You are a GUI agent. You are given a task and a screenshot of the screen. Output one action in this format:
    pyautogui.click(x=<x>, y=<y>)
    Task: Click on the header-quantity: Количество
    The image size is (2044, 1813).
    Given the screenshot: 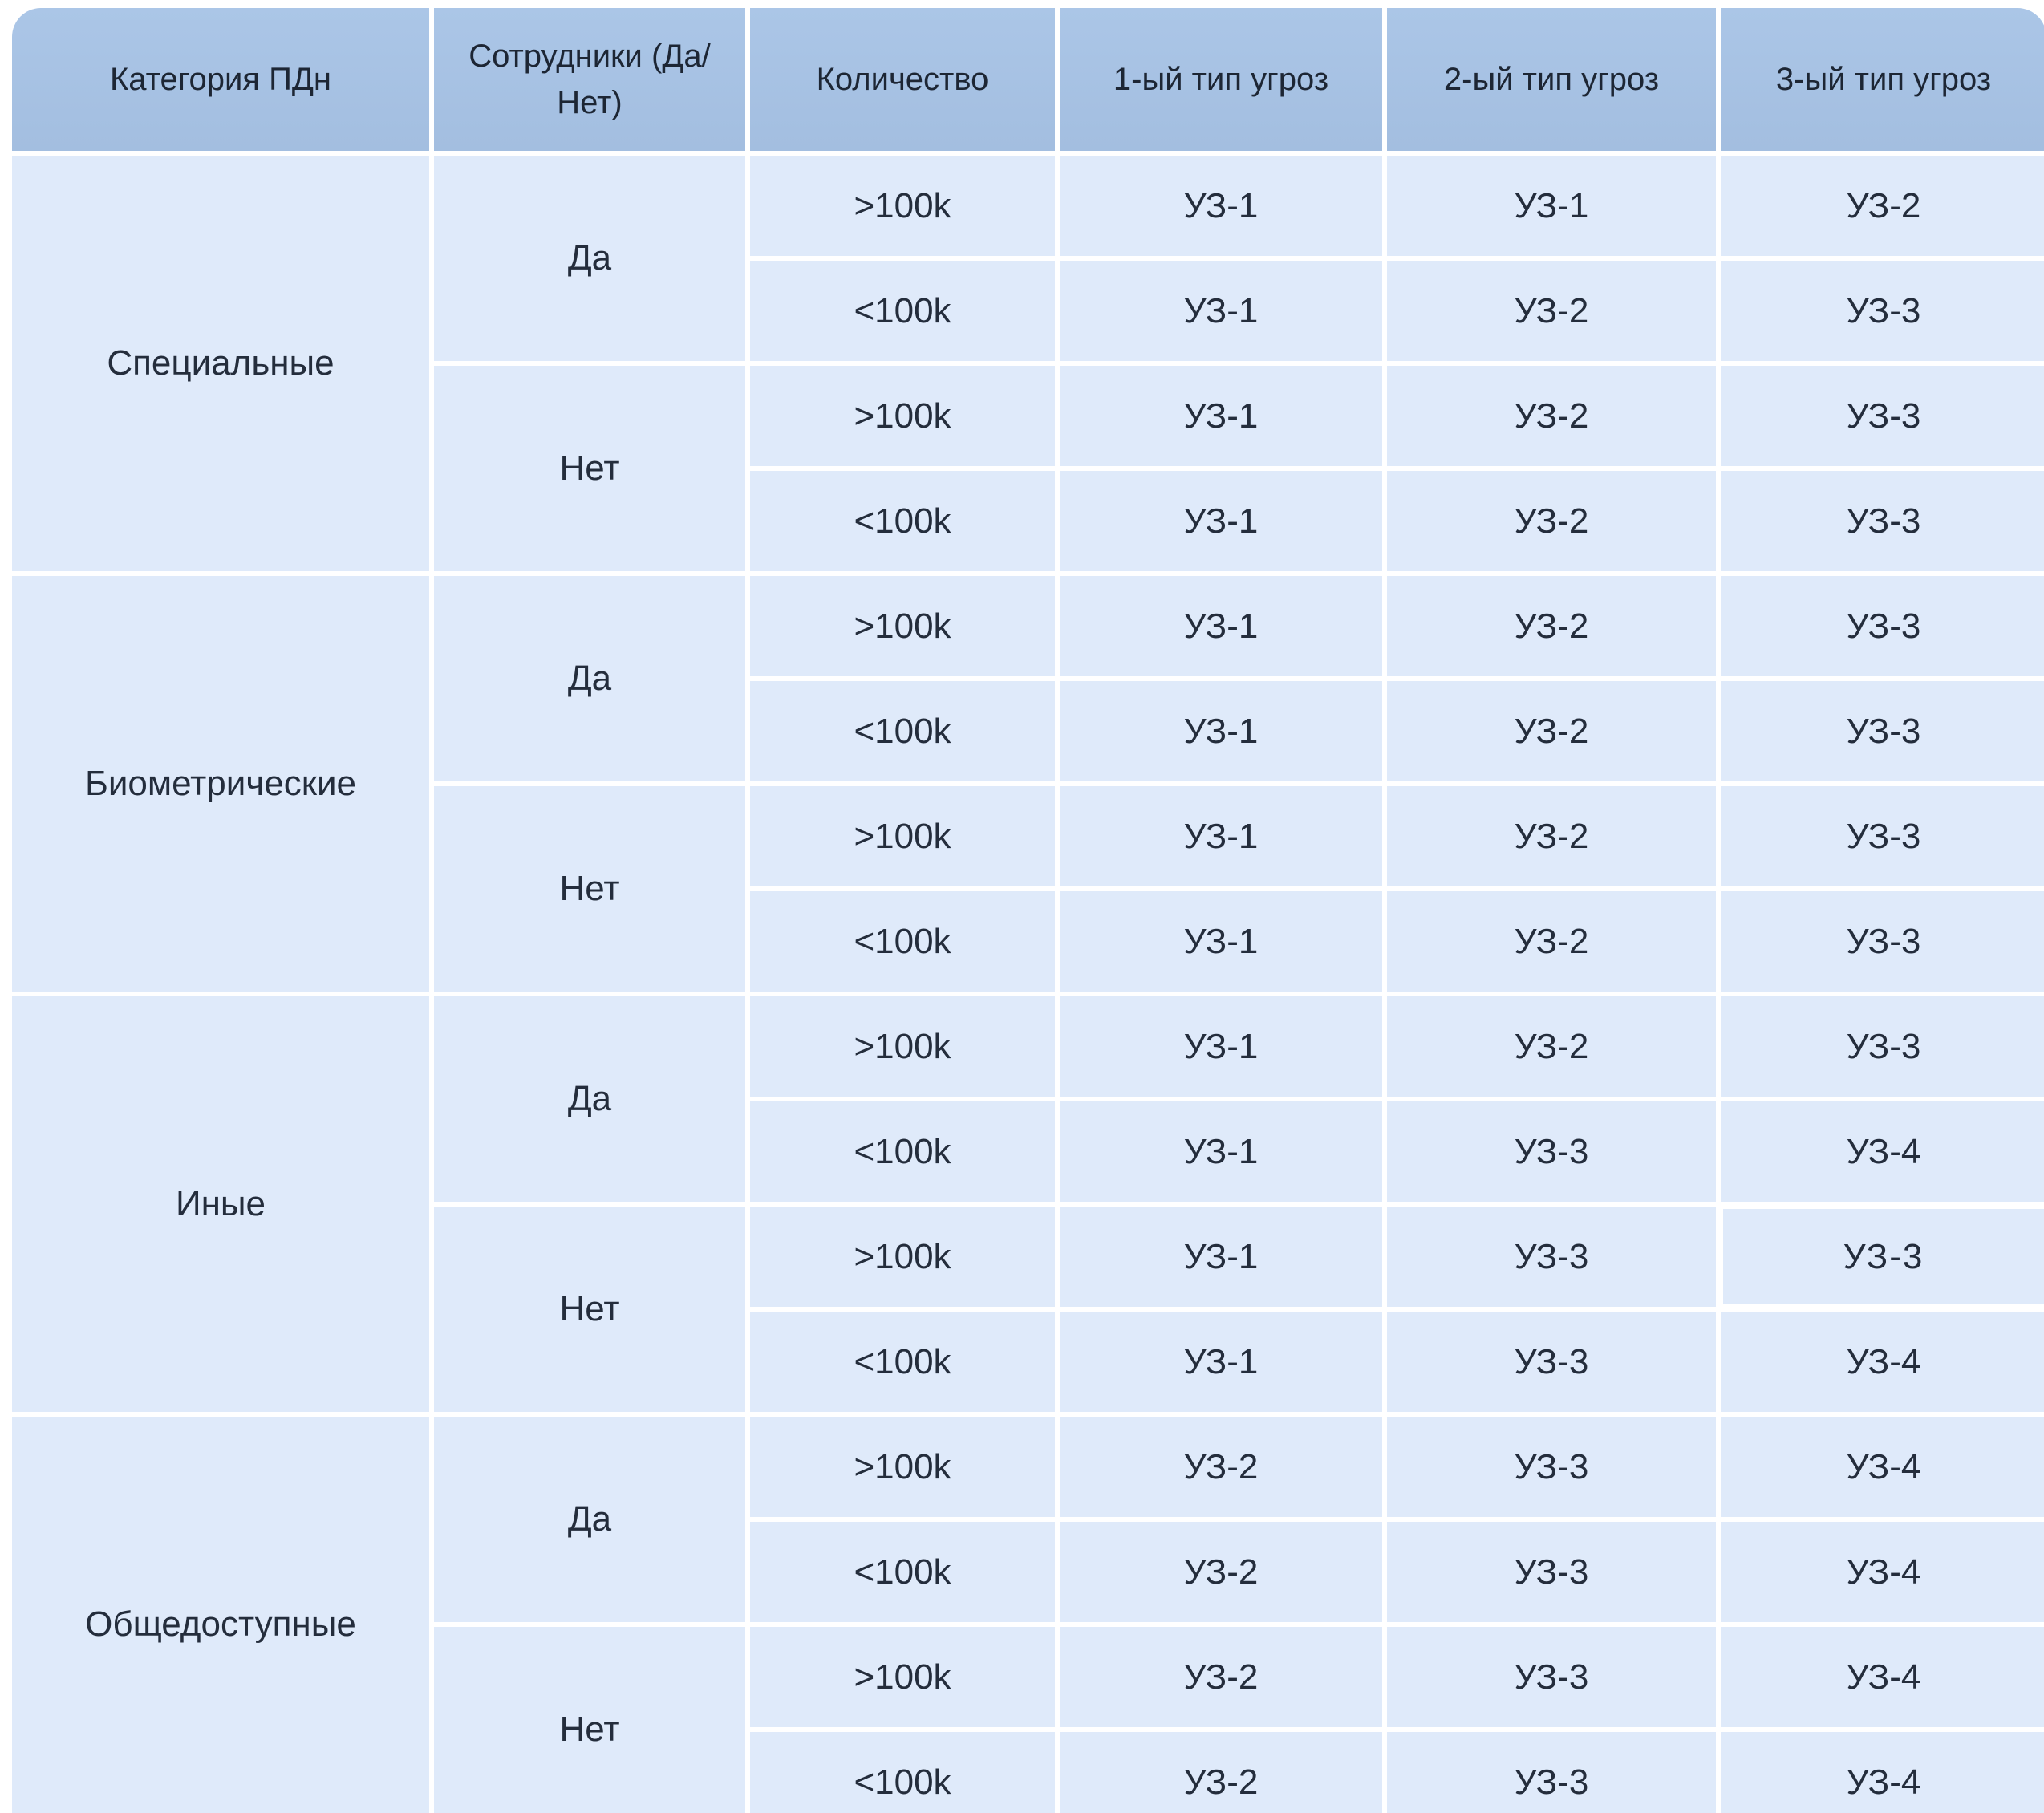 What is the action you would take?
    pyautogui.click(x=903, y=79)
    